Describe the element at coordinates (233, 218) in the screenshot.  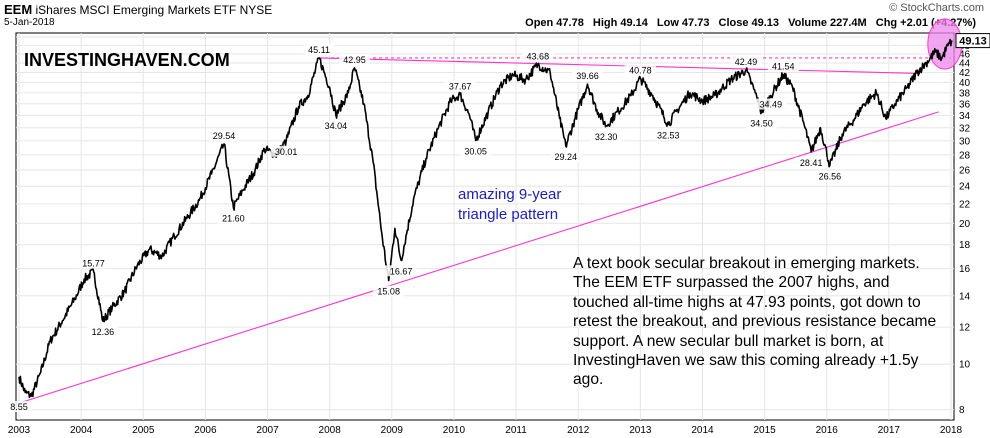
I see `price-label: 21.60` at that location.